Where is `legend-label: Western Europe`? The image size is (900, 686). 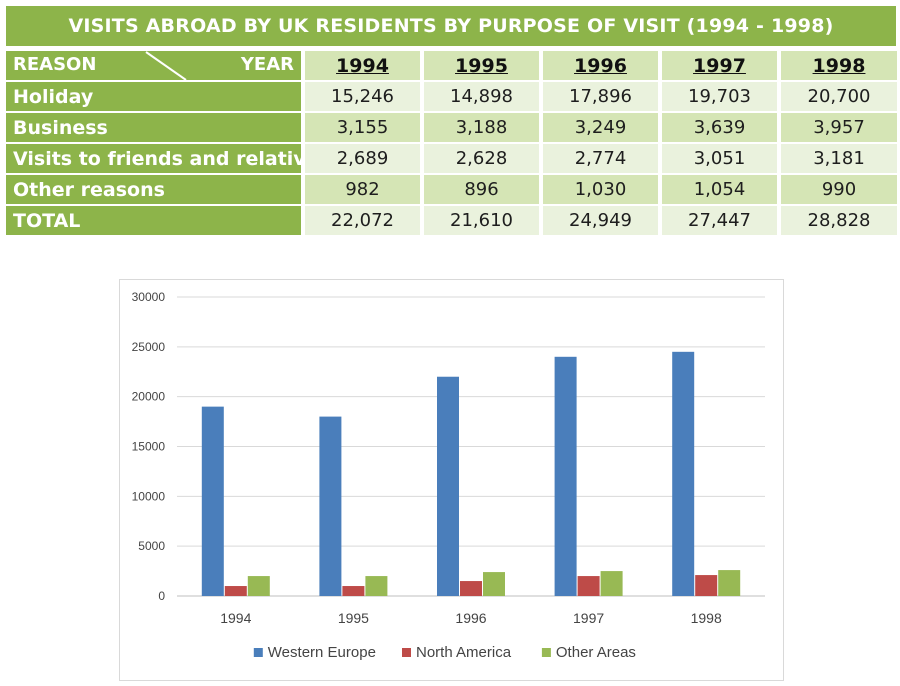
legend-label: Western Europe is located at coordinates (322, 652).